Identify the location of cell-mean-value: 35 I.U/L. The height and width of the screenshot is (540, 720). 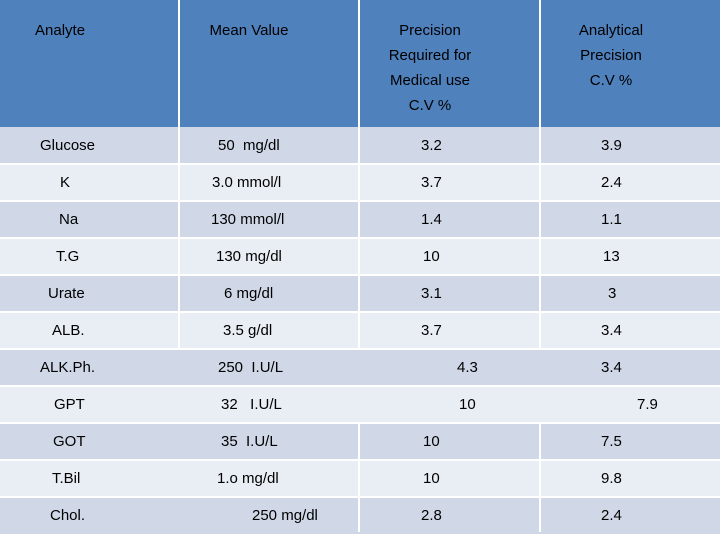
(249, 441).